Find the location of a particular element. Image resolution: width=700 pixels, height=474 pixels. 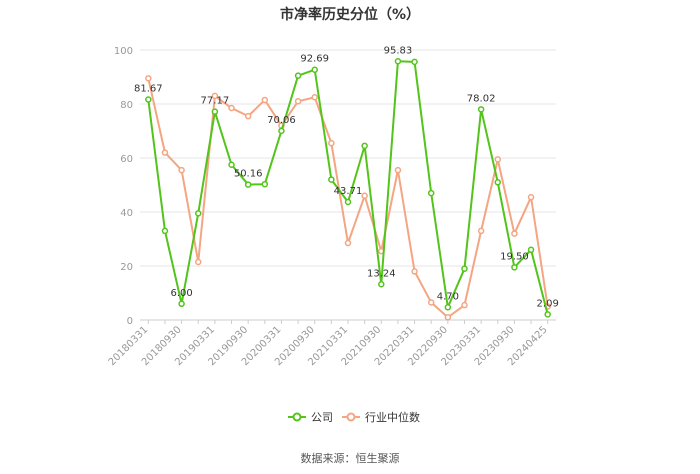

data-label: 92.69 is located at coordinates (314, 59).